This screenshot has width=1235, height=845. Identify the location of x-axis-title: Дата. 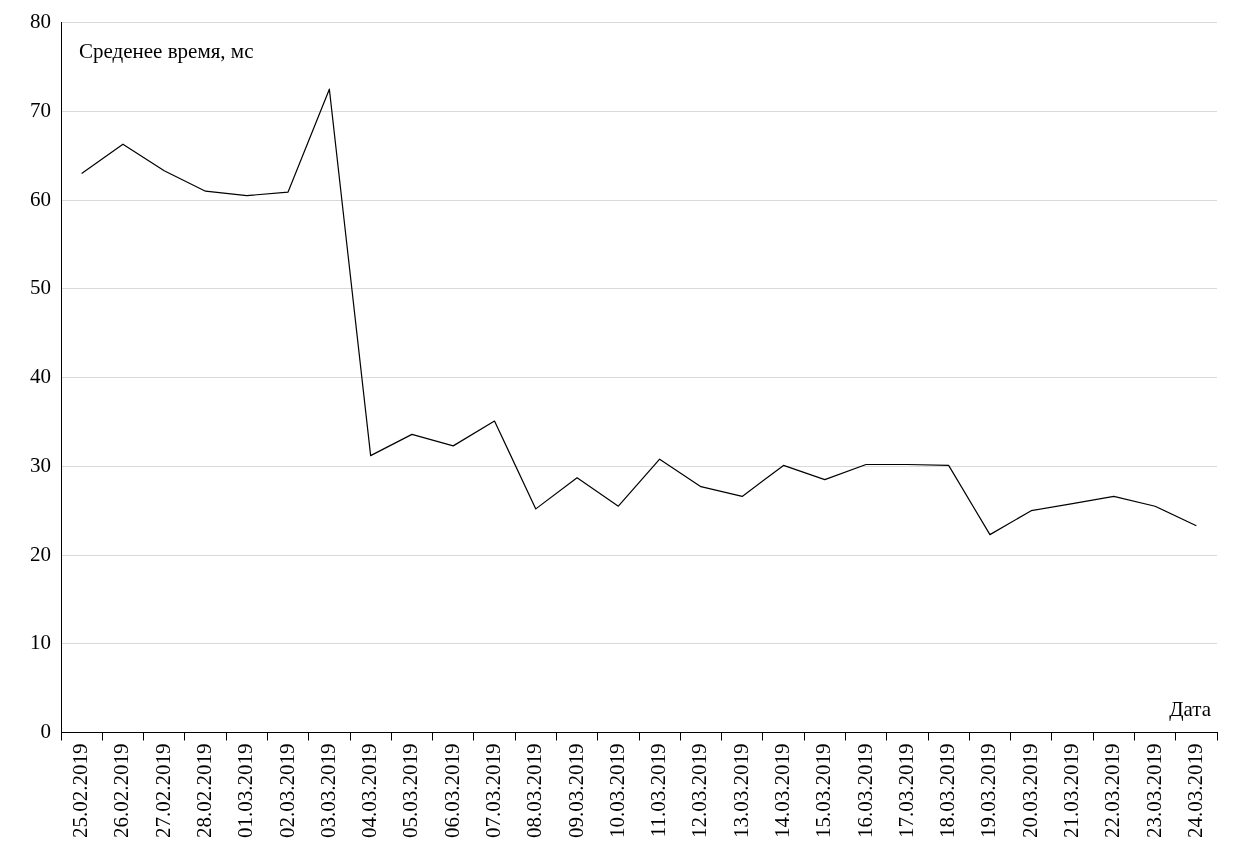
(1190, 708).